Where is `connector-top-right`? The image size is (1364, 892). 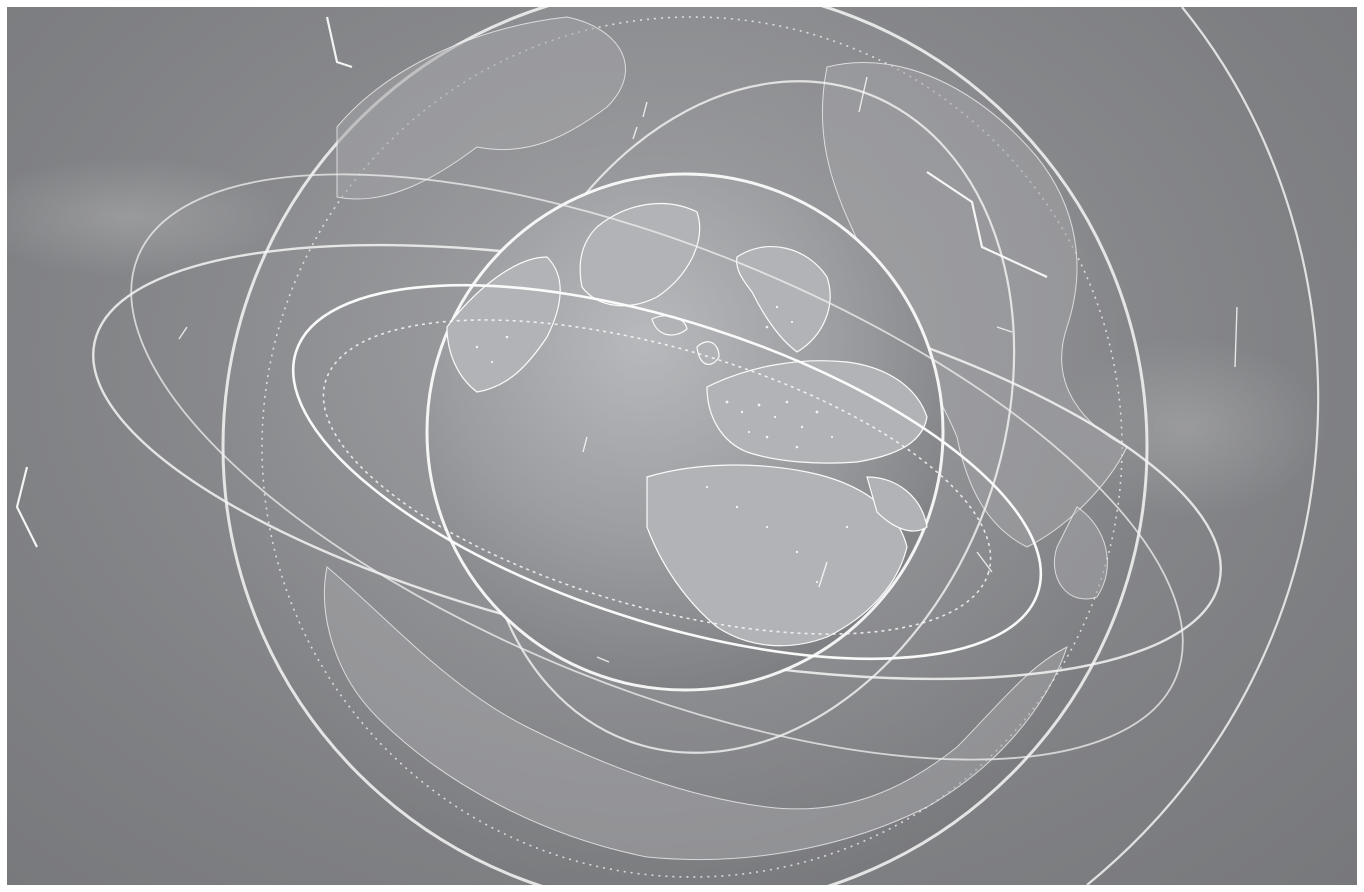 connector-top-right is located at coordinates (987, 224).